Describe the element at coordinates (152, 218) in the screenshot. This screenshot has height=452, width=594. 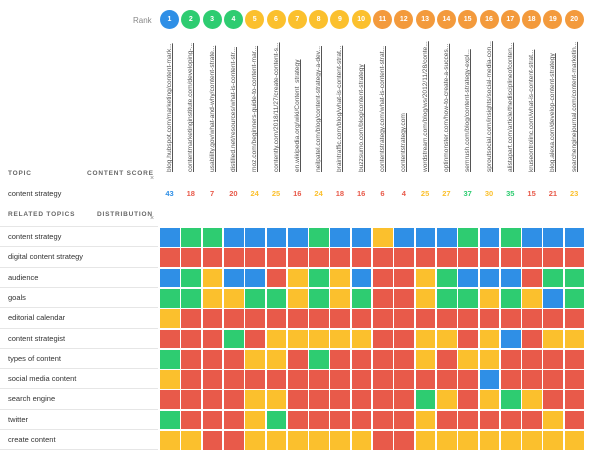
I see `close-icon: ×` at that location.